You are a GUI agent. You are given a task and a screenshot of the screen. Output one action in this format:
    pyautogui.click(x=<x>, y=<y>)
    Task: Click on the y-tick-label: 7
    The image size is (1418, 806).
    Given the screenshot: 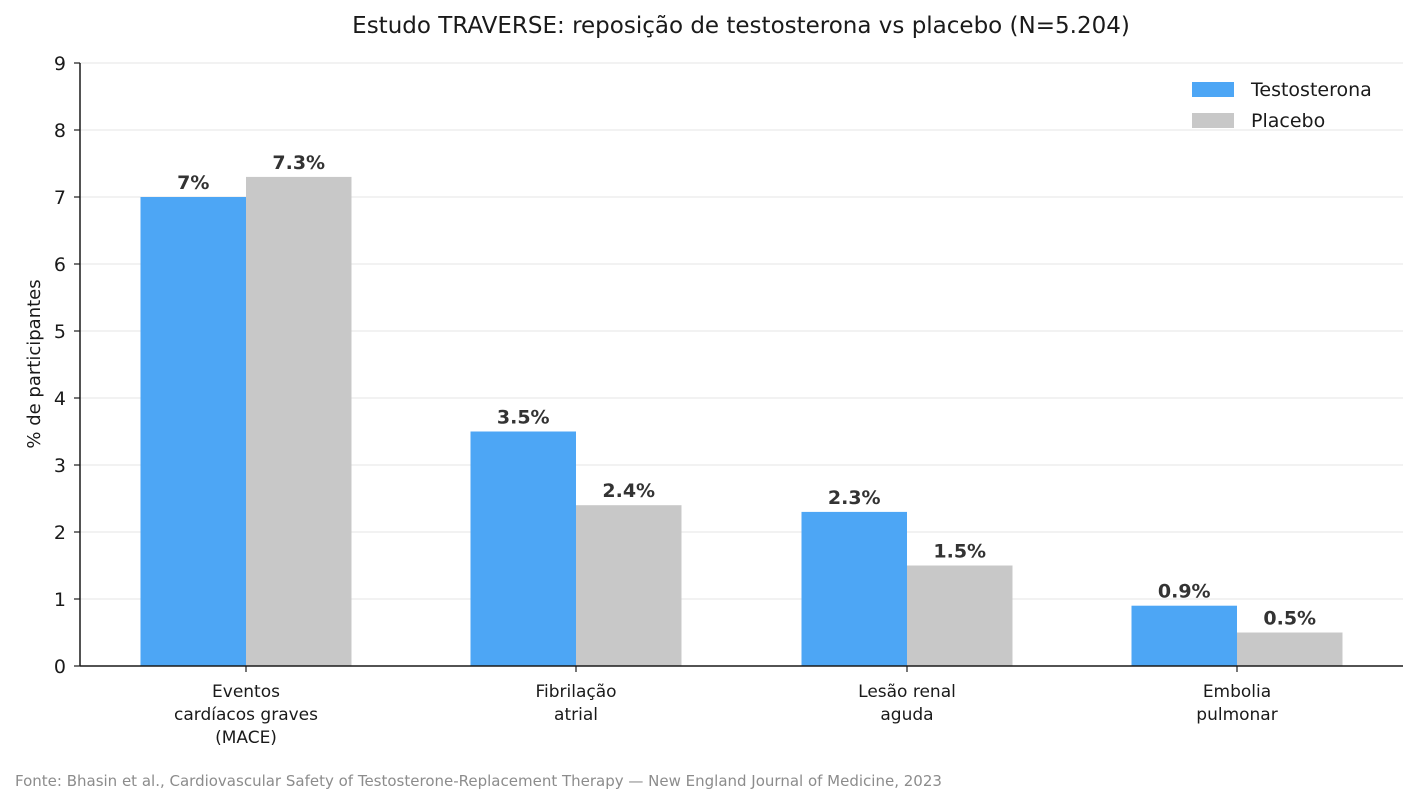 What is the action you would take?
    pyautogui.click(x=60, y=198)
    